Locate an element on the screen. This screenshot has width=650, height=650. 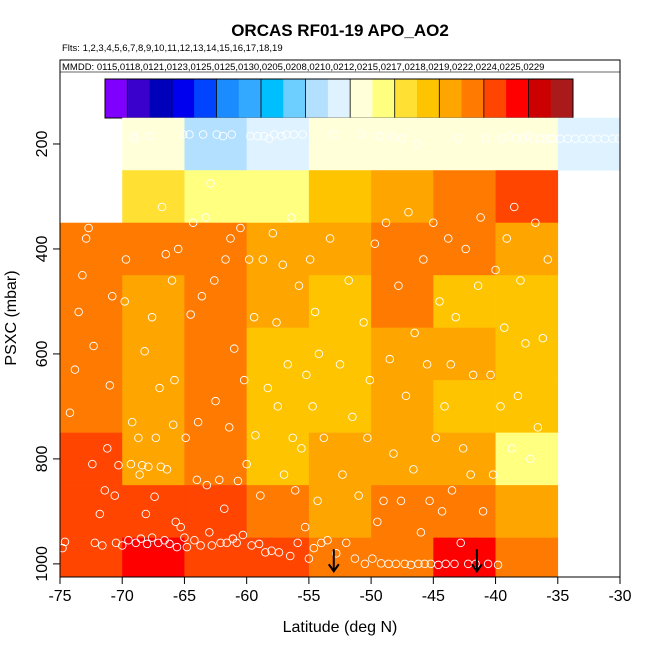
legend-box is located at coordinates (340, 66).